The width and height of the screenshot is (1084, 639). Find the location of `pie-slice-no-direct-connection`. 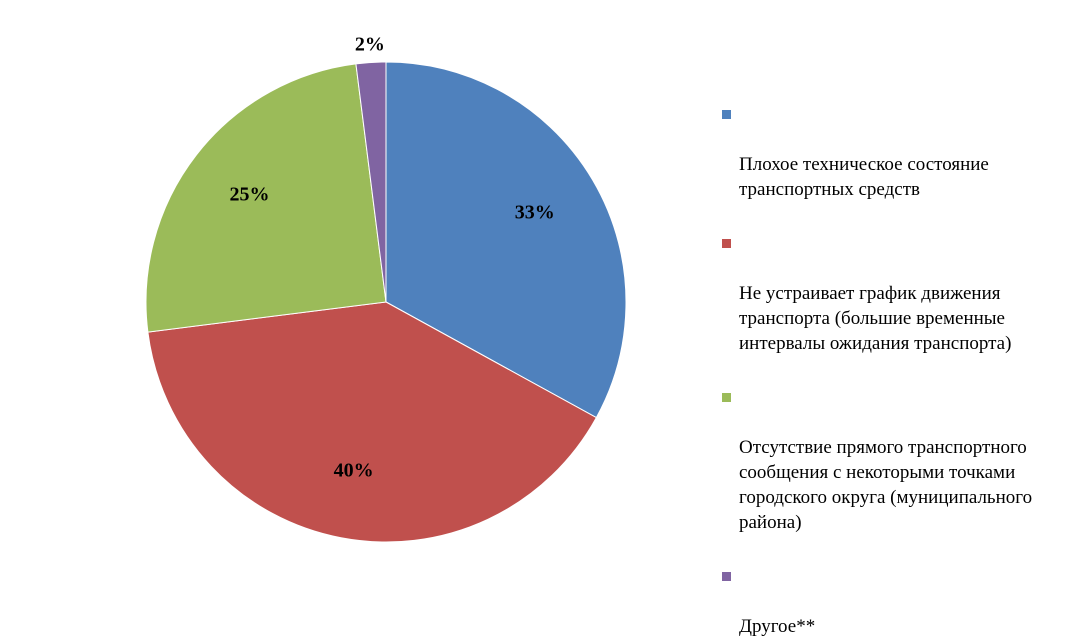

pie-slice-no-direct-connection is located at coordinates (266, 198).